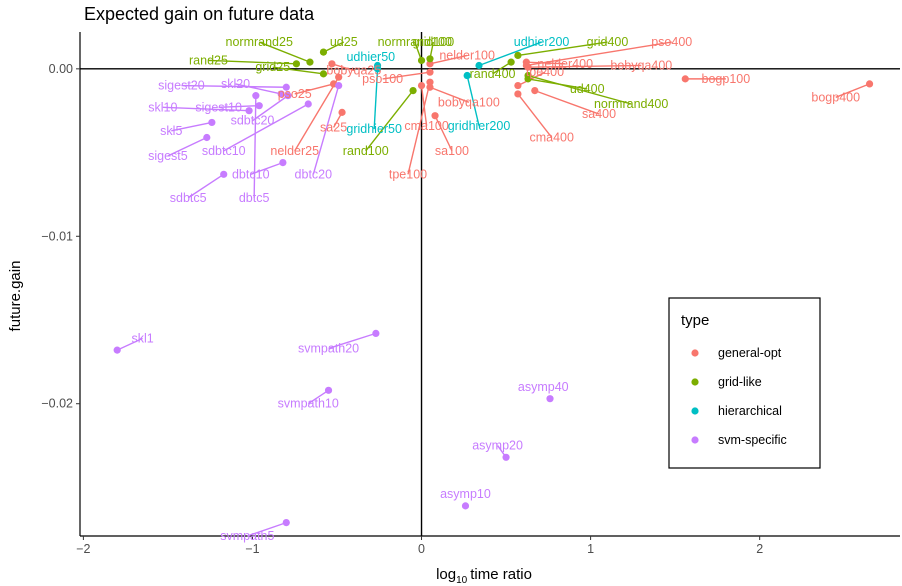 The height and width of the screenshot is (586, 902). I want to click on label-sdbtc10: sdbtc10, so click(224, 151).